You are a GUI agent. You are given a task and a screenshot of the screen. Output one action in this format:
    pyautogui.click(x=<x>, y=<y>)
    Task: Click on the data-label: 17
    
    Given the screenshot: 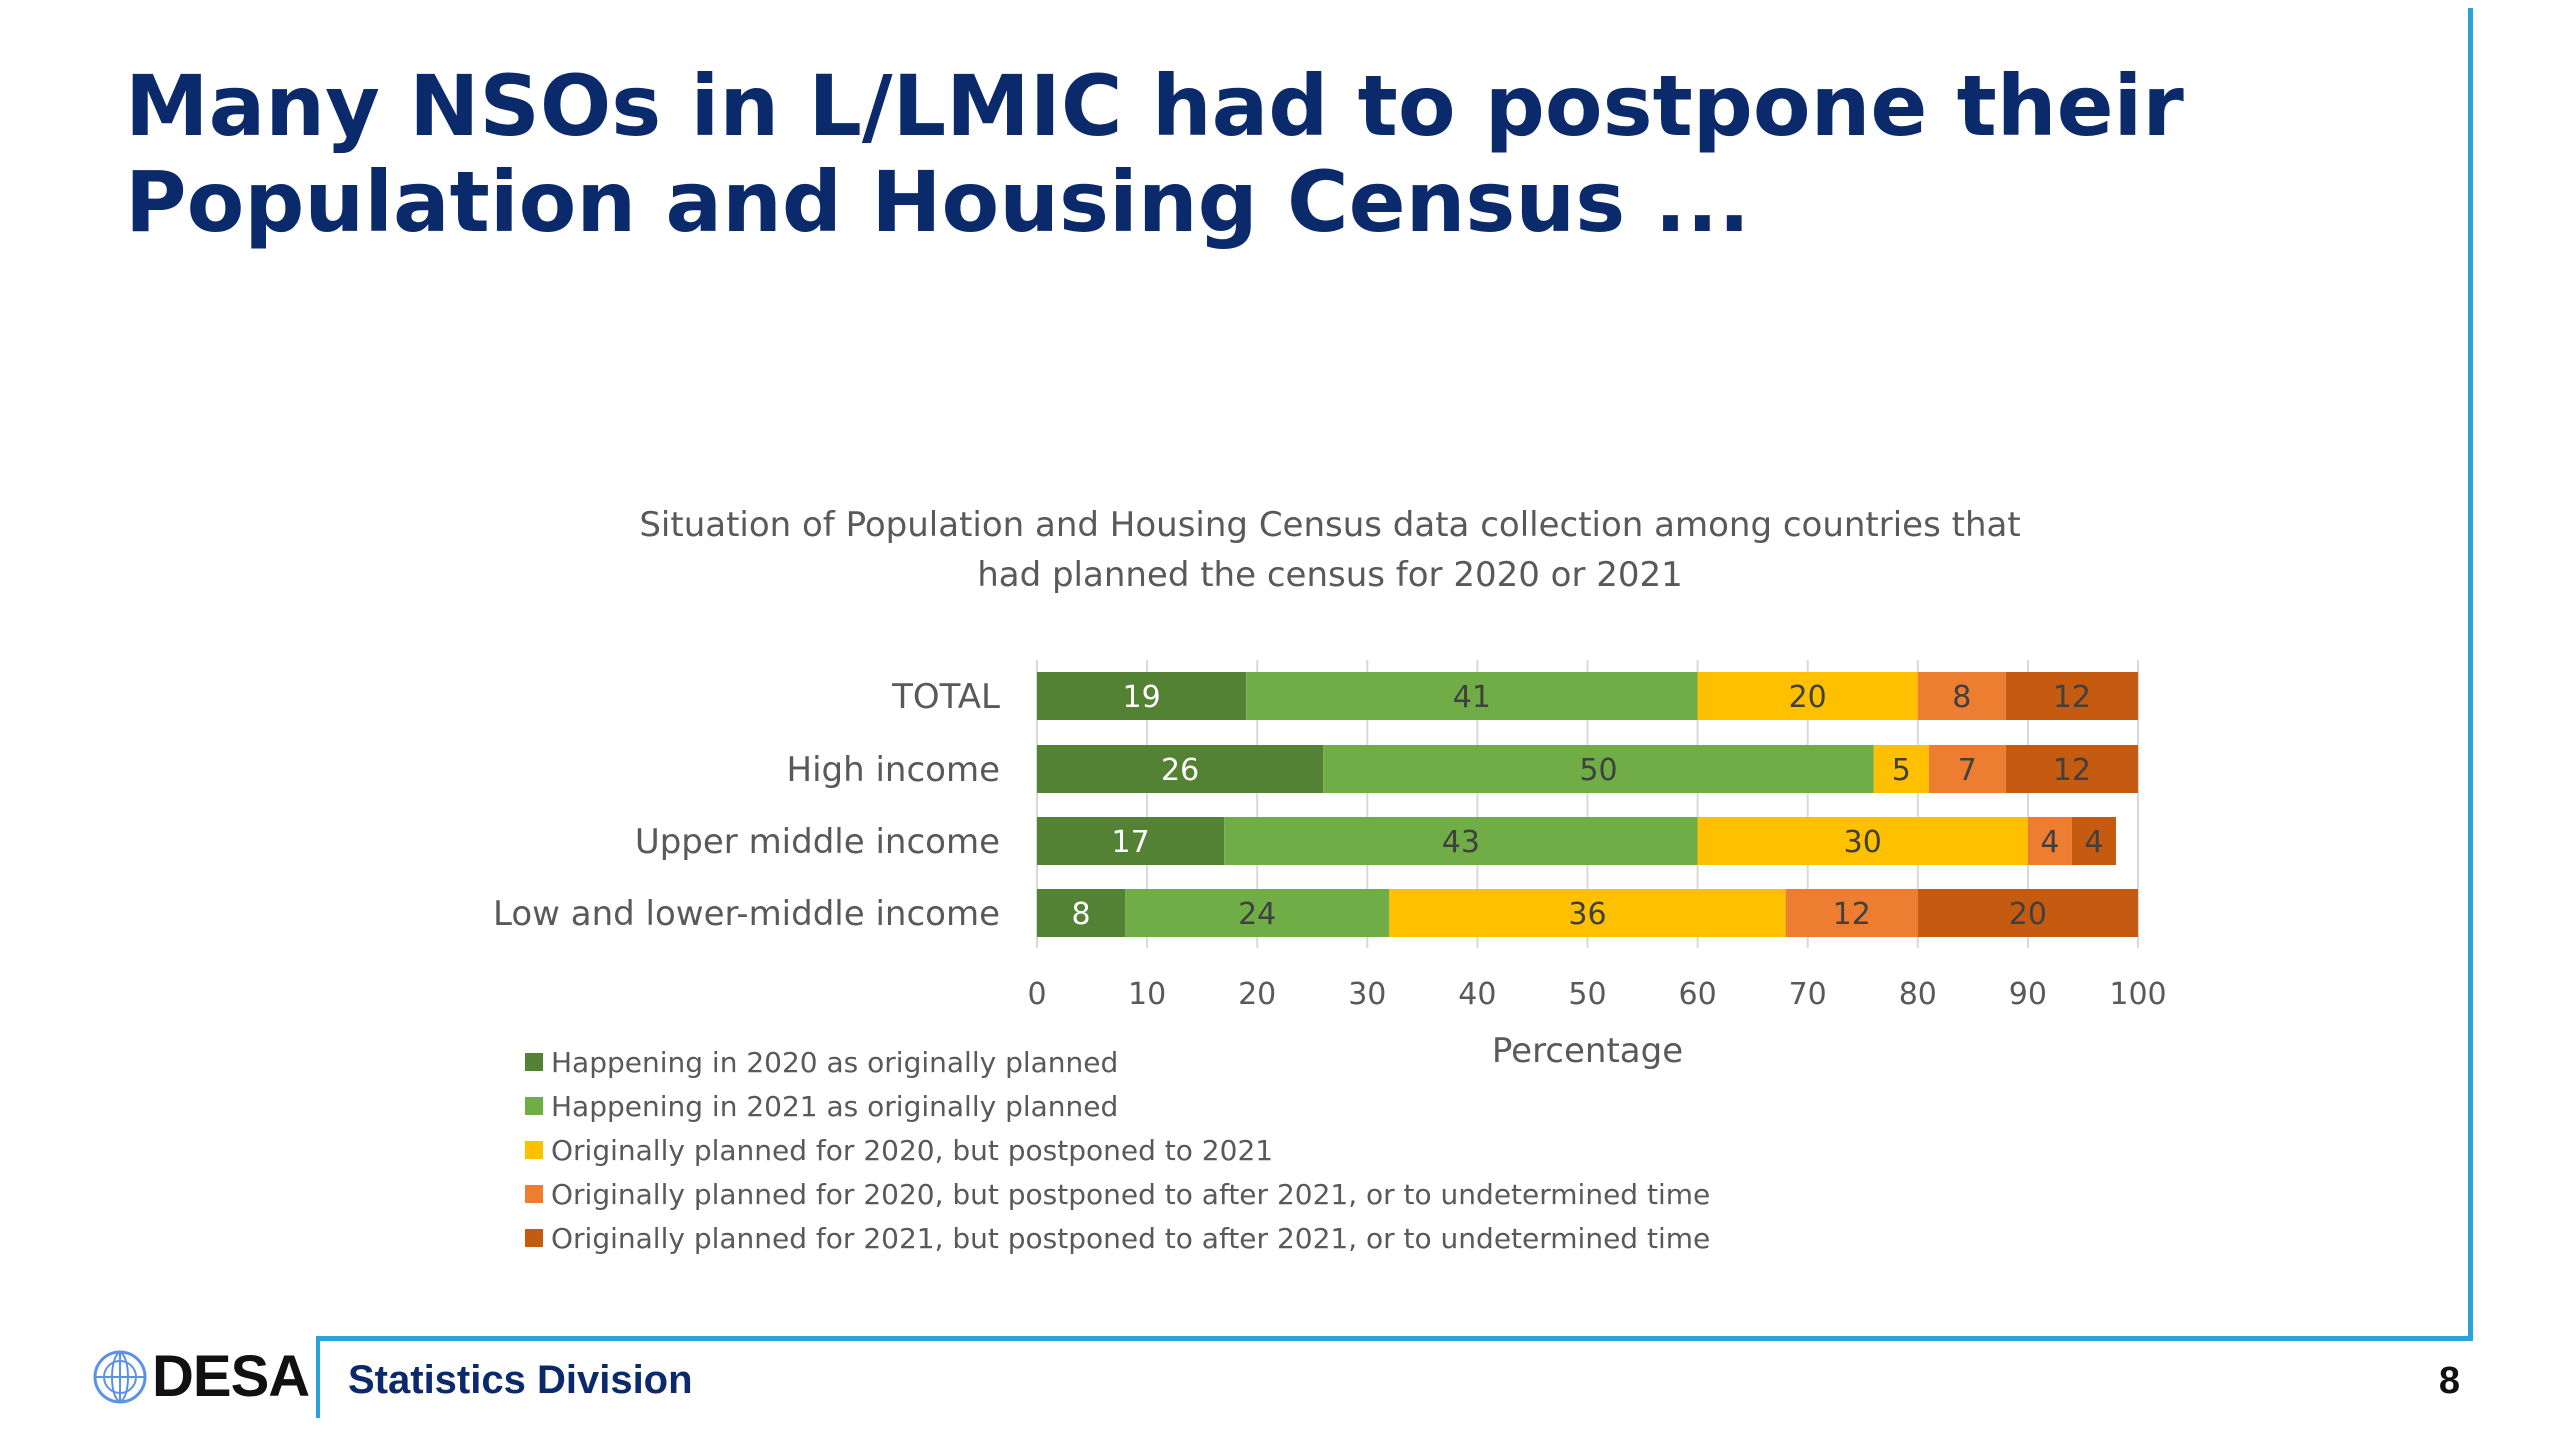 What is the action you would take?
    pyautogui.click(x=1130, y=842)
    